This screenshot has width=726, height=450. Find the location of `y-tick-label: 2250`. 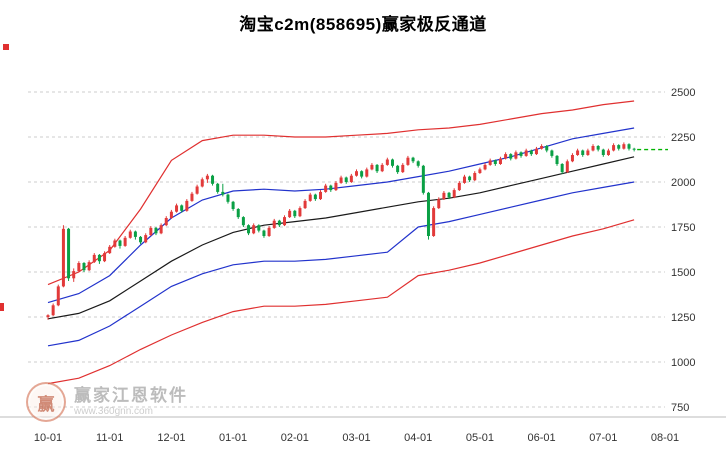

y-tick-label: 2250 is located at coordinates (683, 138).